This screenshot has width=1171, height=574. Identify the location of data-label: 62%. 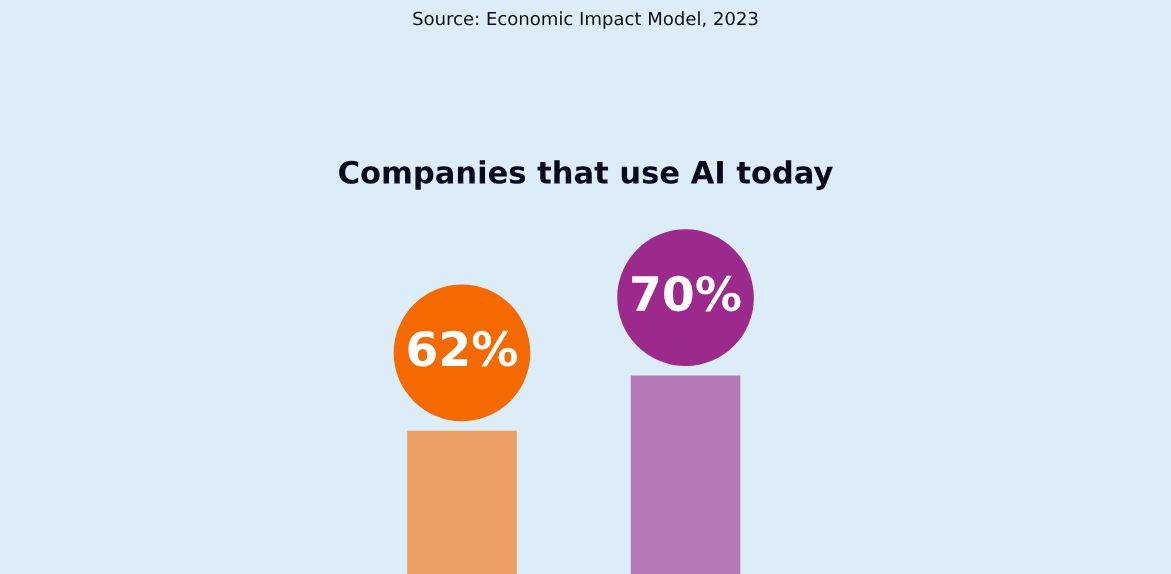
(463, 348).